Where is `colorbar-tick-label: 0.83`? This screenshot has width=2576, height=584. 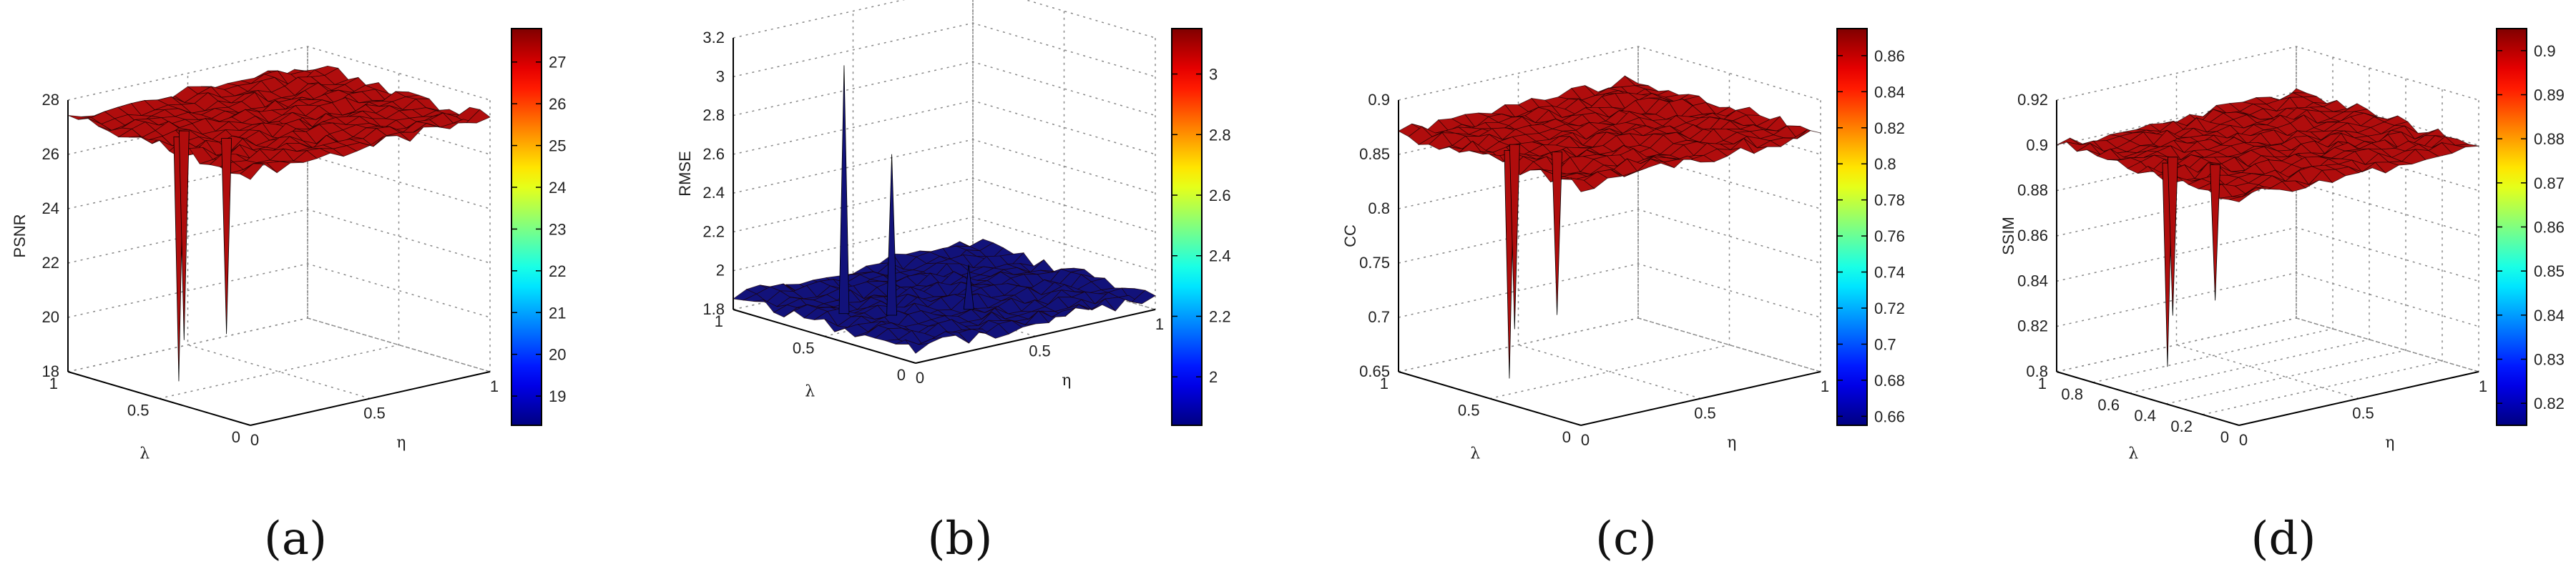
colorbar-tick-label: 0.83 is located at coordinates (2549, 360).